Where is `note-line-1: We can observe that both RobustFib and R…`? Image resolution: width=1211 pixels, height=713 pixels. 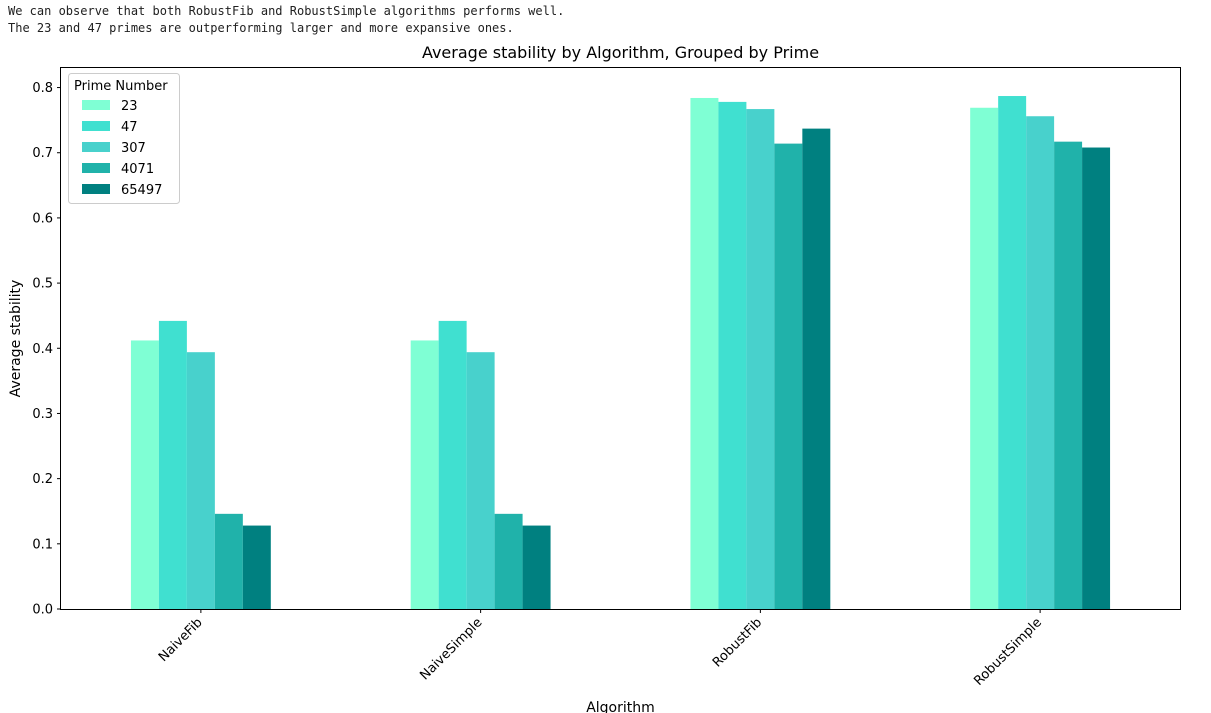
note-line-1: We can observe that both RobustFib and R… is located at coordinates (286, 11).